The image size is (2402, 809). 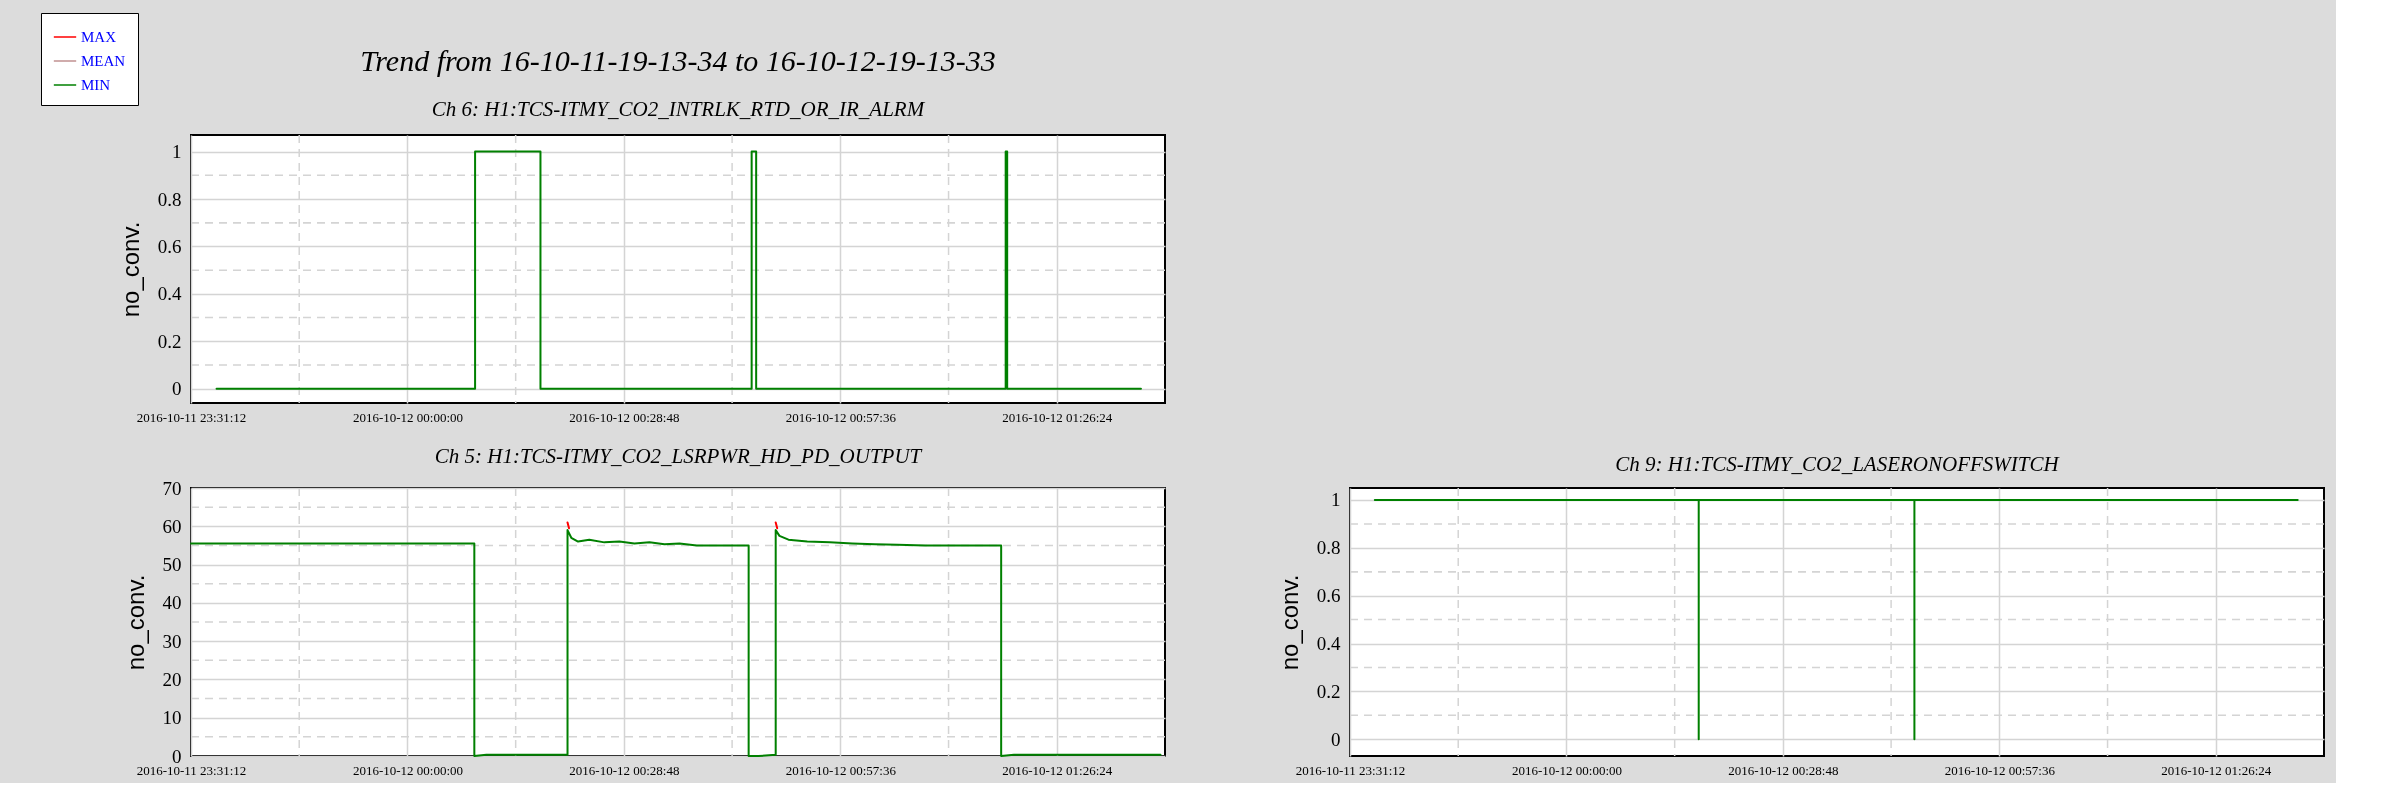 I want to click on y-tick-label: 60, so click(x=172, y=526).